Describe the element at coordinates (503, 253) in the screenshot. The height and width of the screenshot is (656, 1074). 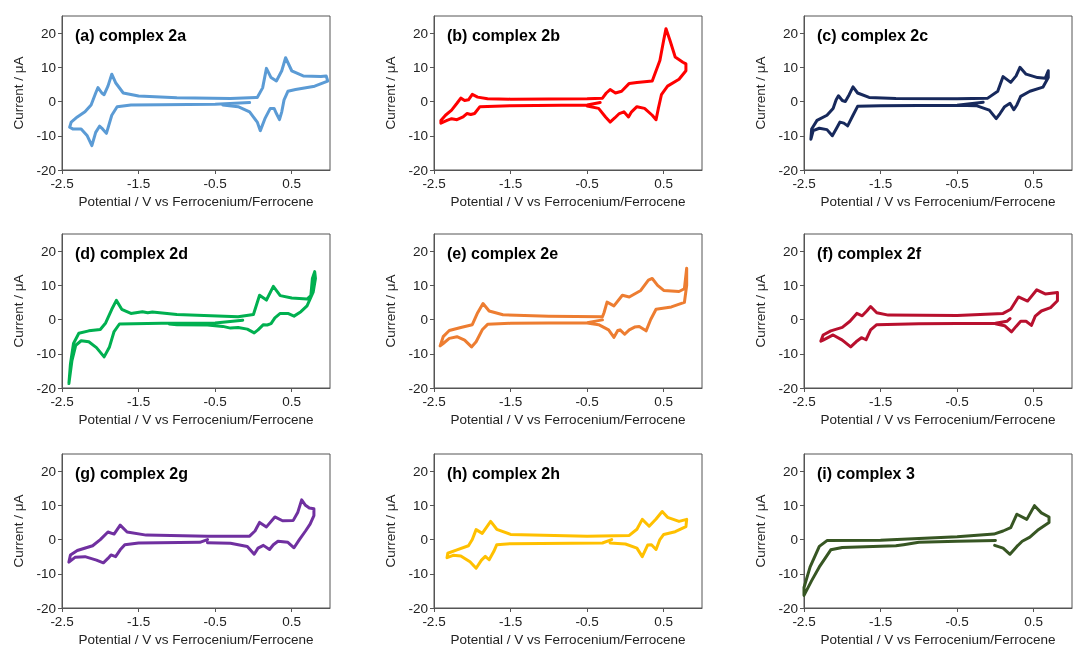
I see `text: (e) complex 2e` at that location.